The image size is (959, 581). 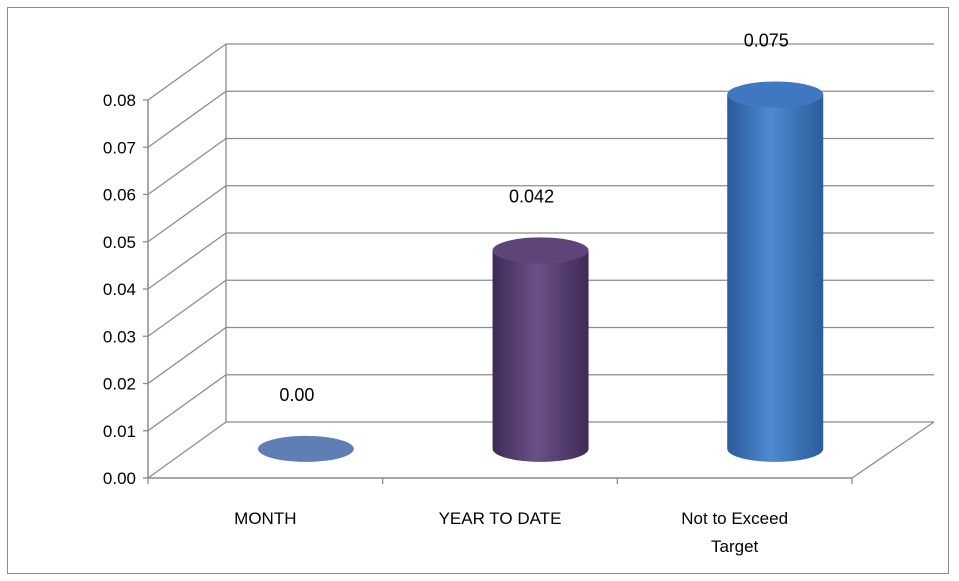 What do you see at coordinates (119, 289) in the screenshot?
I see `y-tick-label: 0.04` at bounding box center [119, 289].